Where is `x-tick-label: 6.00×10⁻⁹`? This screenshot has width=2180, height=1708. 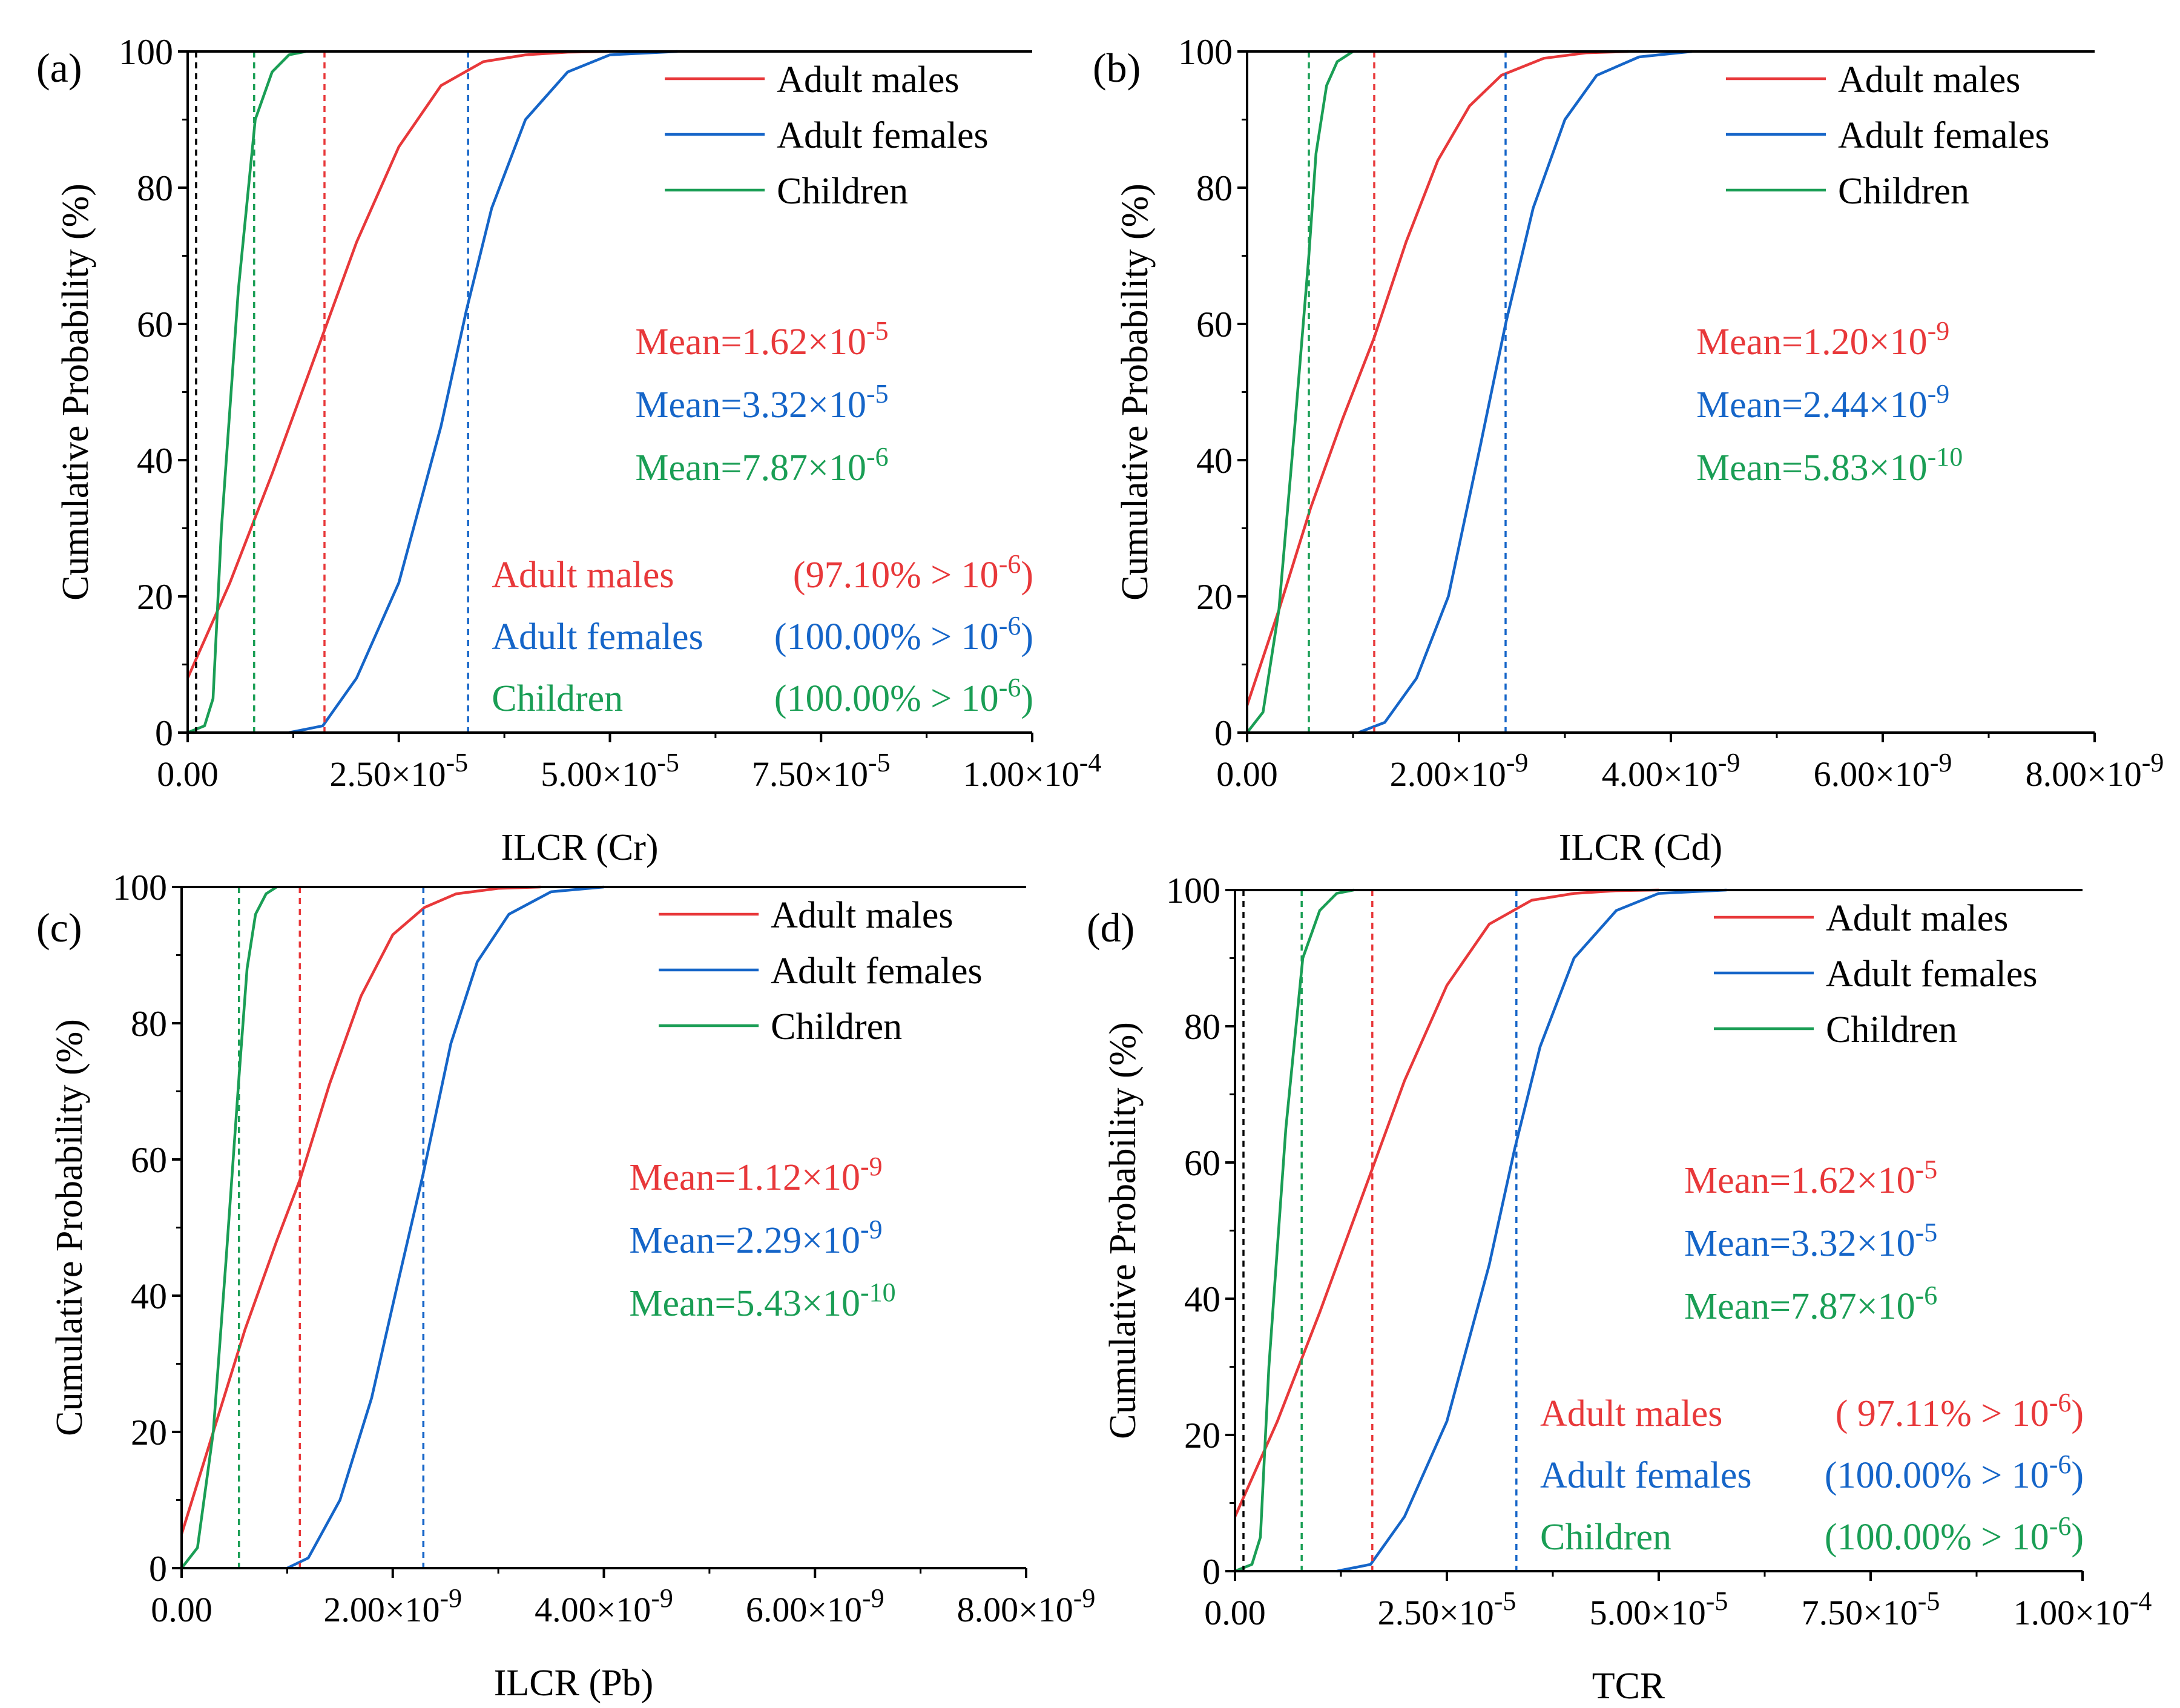 x-tick-label: 6.00×10⁻⁹ is located at coordinates (1883, 771).